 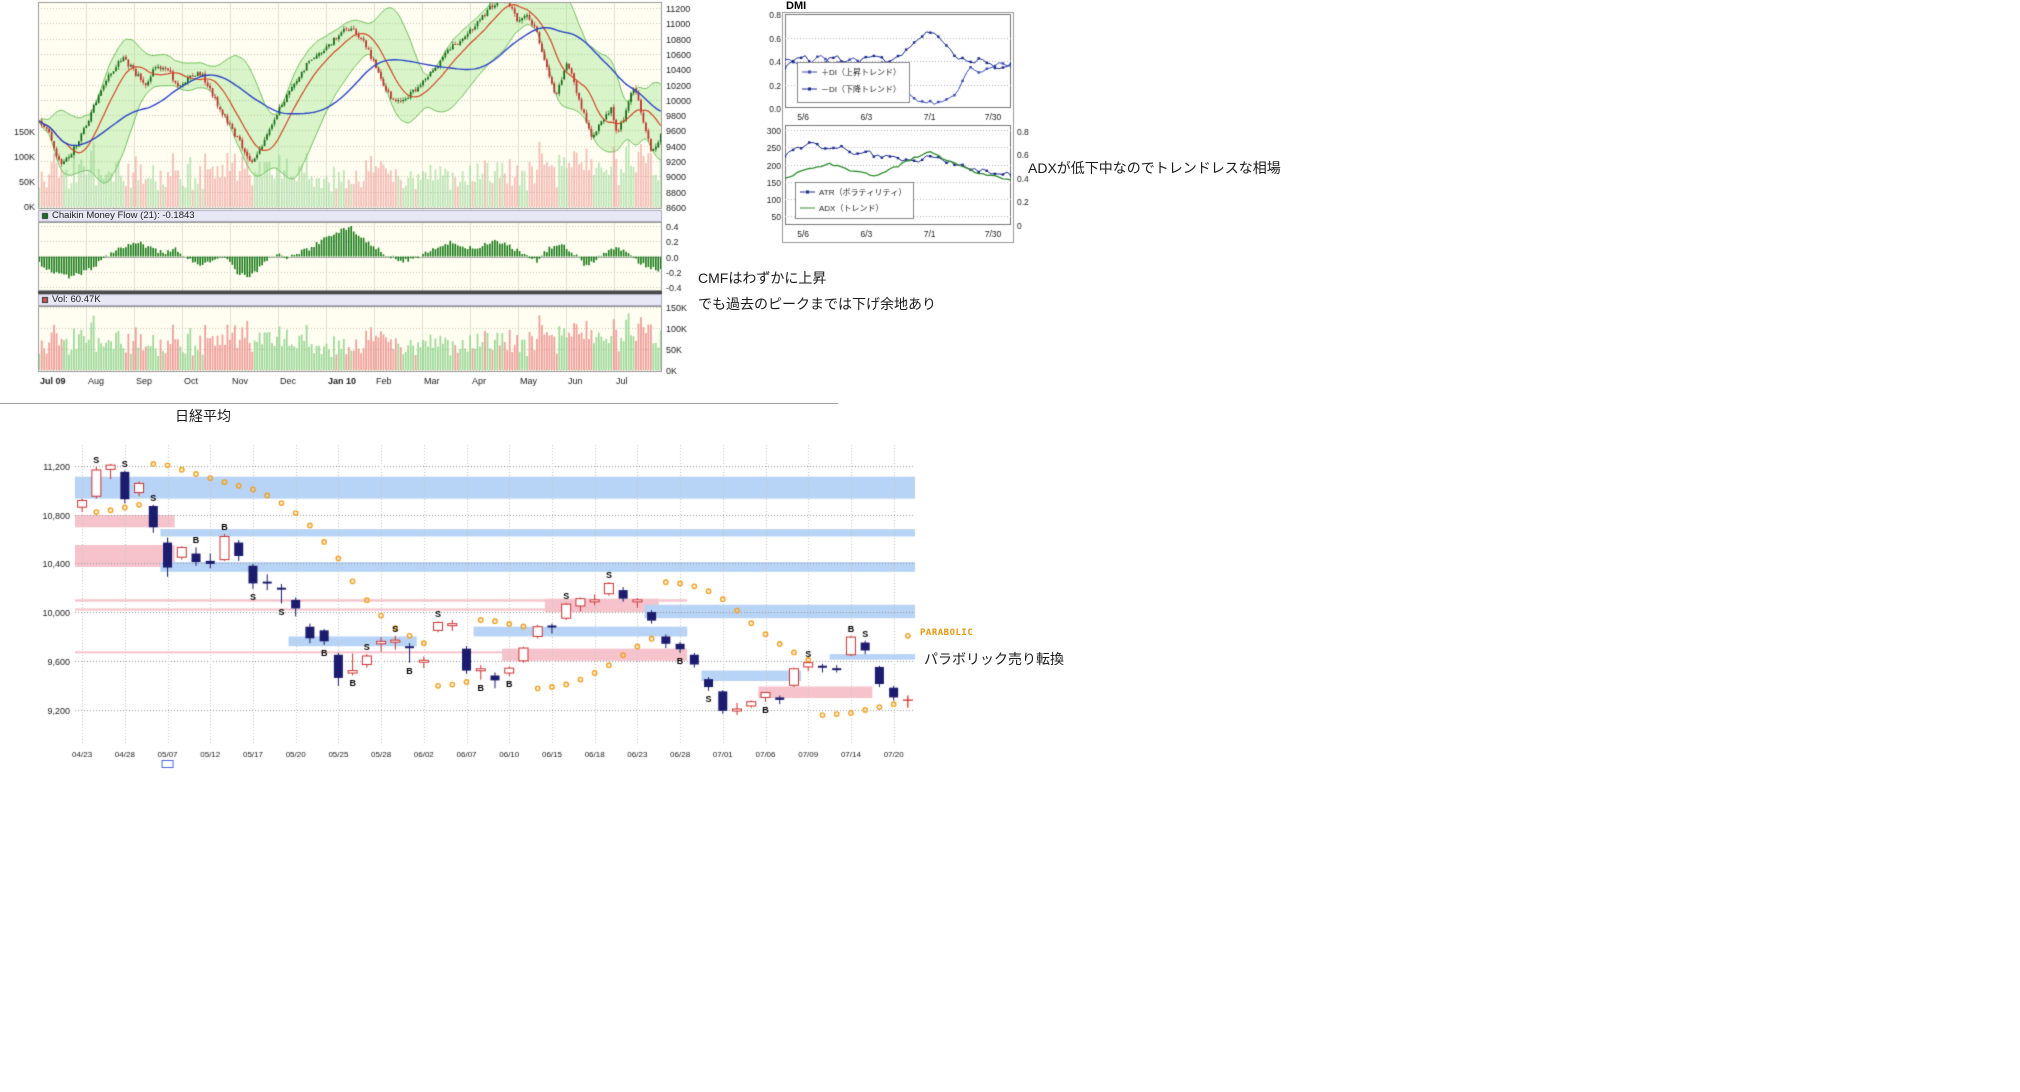 I want to click on volume-panel-header: Vol: 60.47K, so click(x=76, y=299).